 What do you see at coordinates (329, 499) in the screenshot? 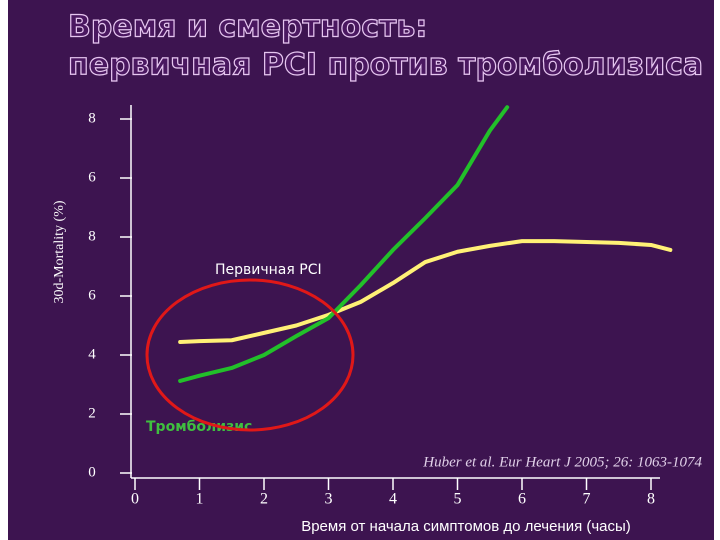
I see `x-tick-label: 3` at bounding box center [329, 499].